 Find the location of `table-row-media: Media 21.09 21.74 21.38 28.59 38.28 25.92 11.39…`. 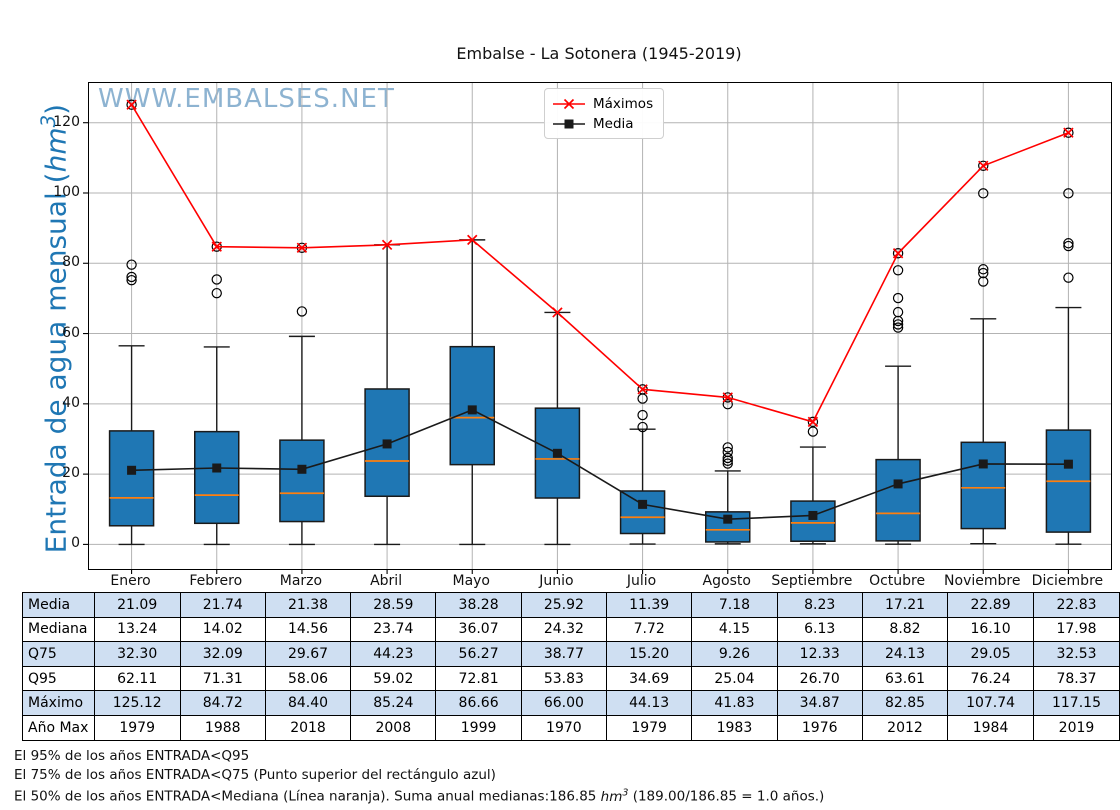

table-row-media: Media 21.09 21.74 21.38 28.59 38.28 25.92 11.39… is located at coordinates (571, 605).